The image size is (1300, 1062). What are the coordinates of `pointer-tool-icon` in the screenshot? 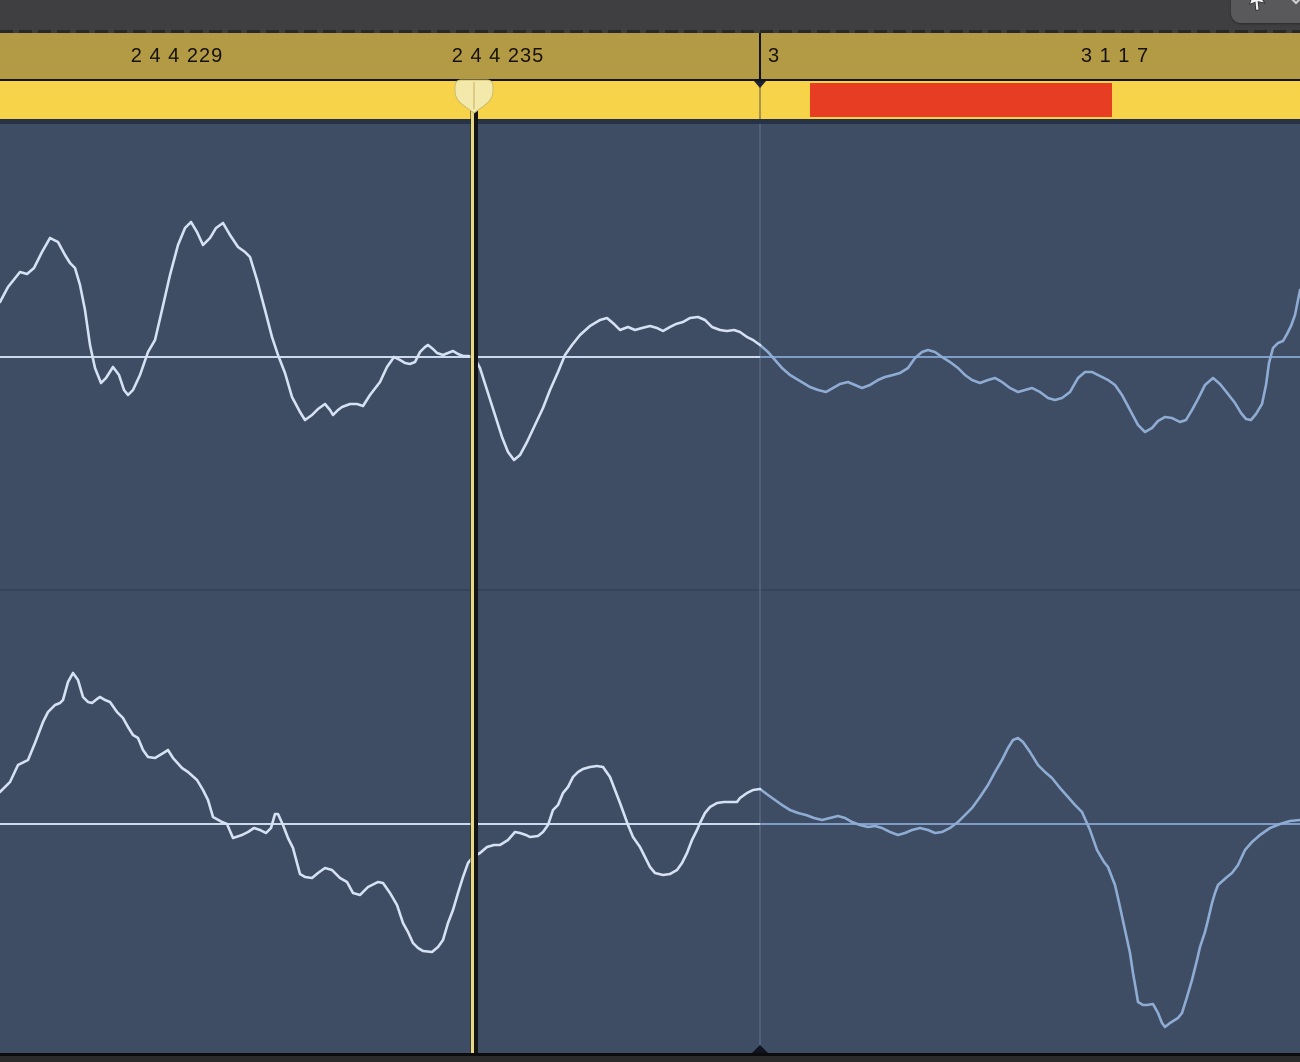 It's located at (1257, 7).